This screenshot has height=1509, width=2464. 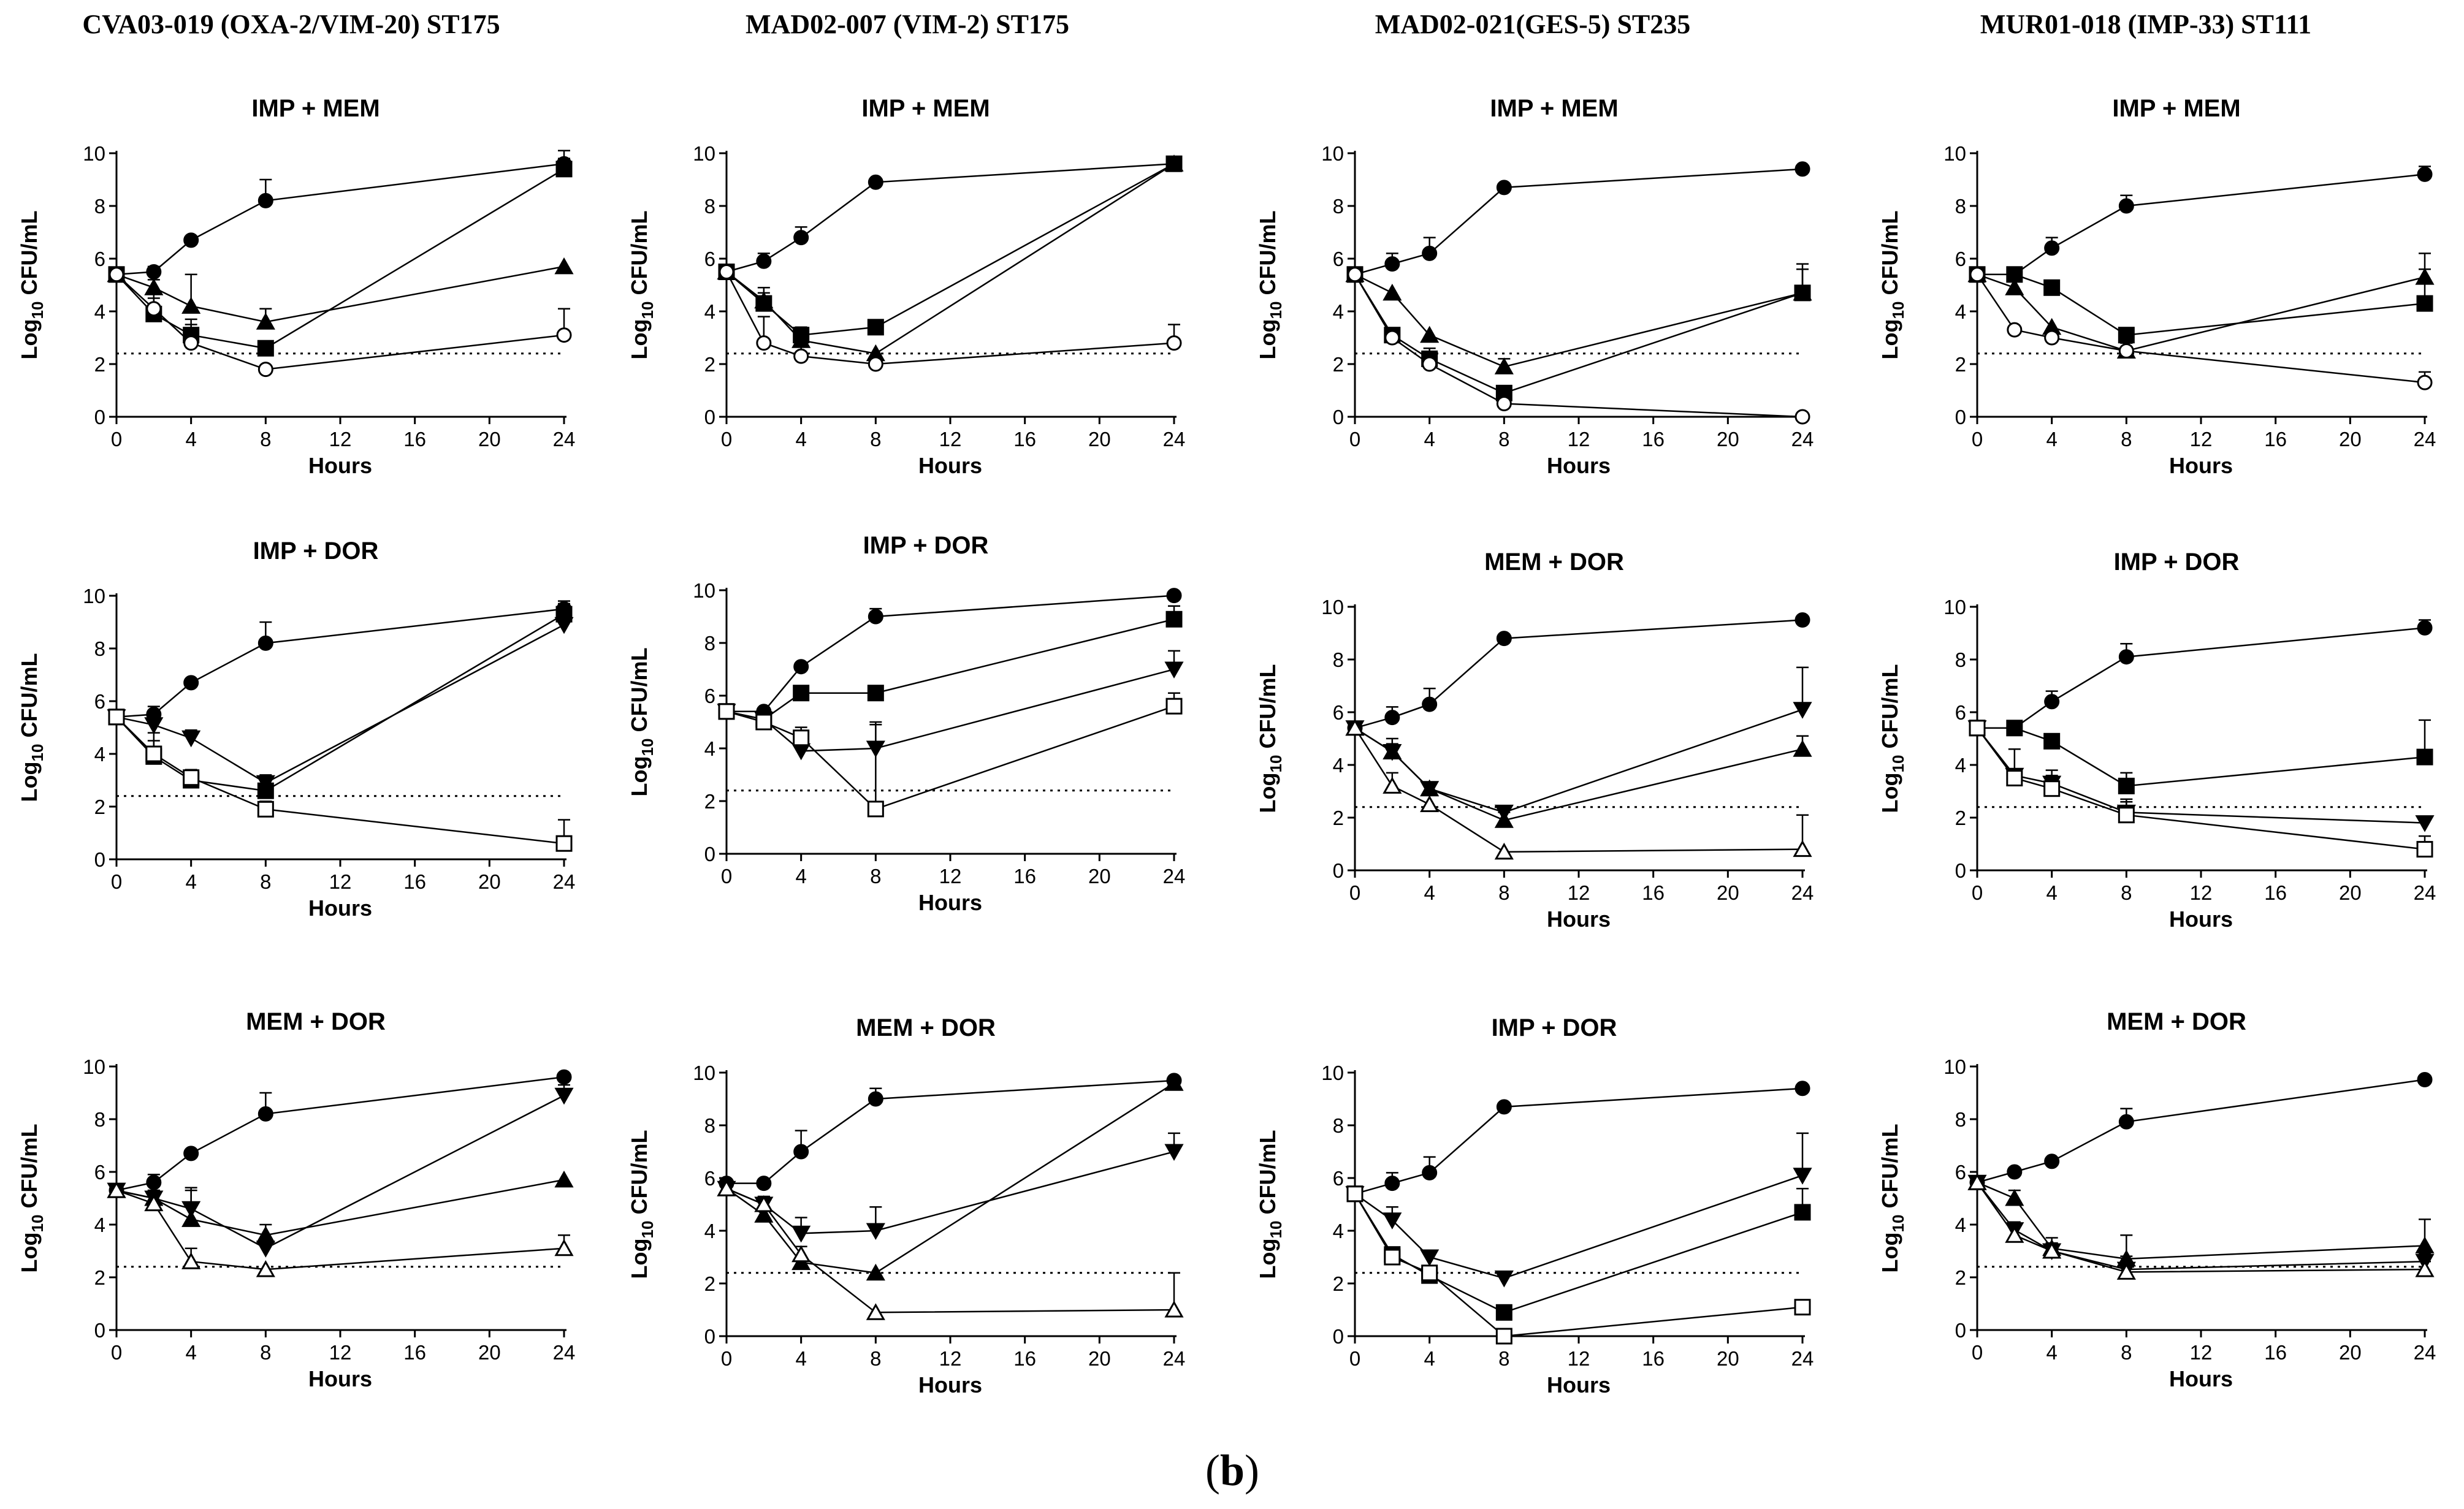 I want to click on panel-label-letter: b, so click(x=1232, y=1470).